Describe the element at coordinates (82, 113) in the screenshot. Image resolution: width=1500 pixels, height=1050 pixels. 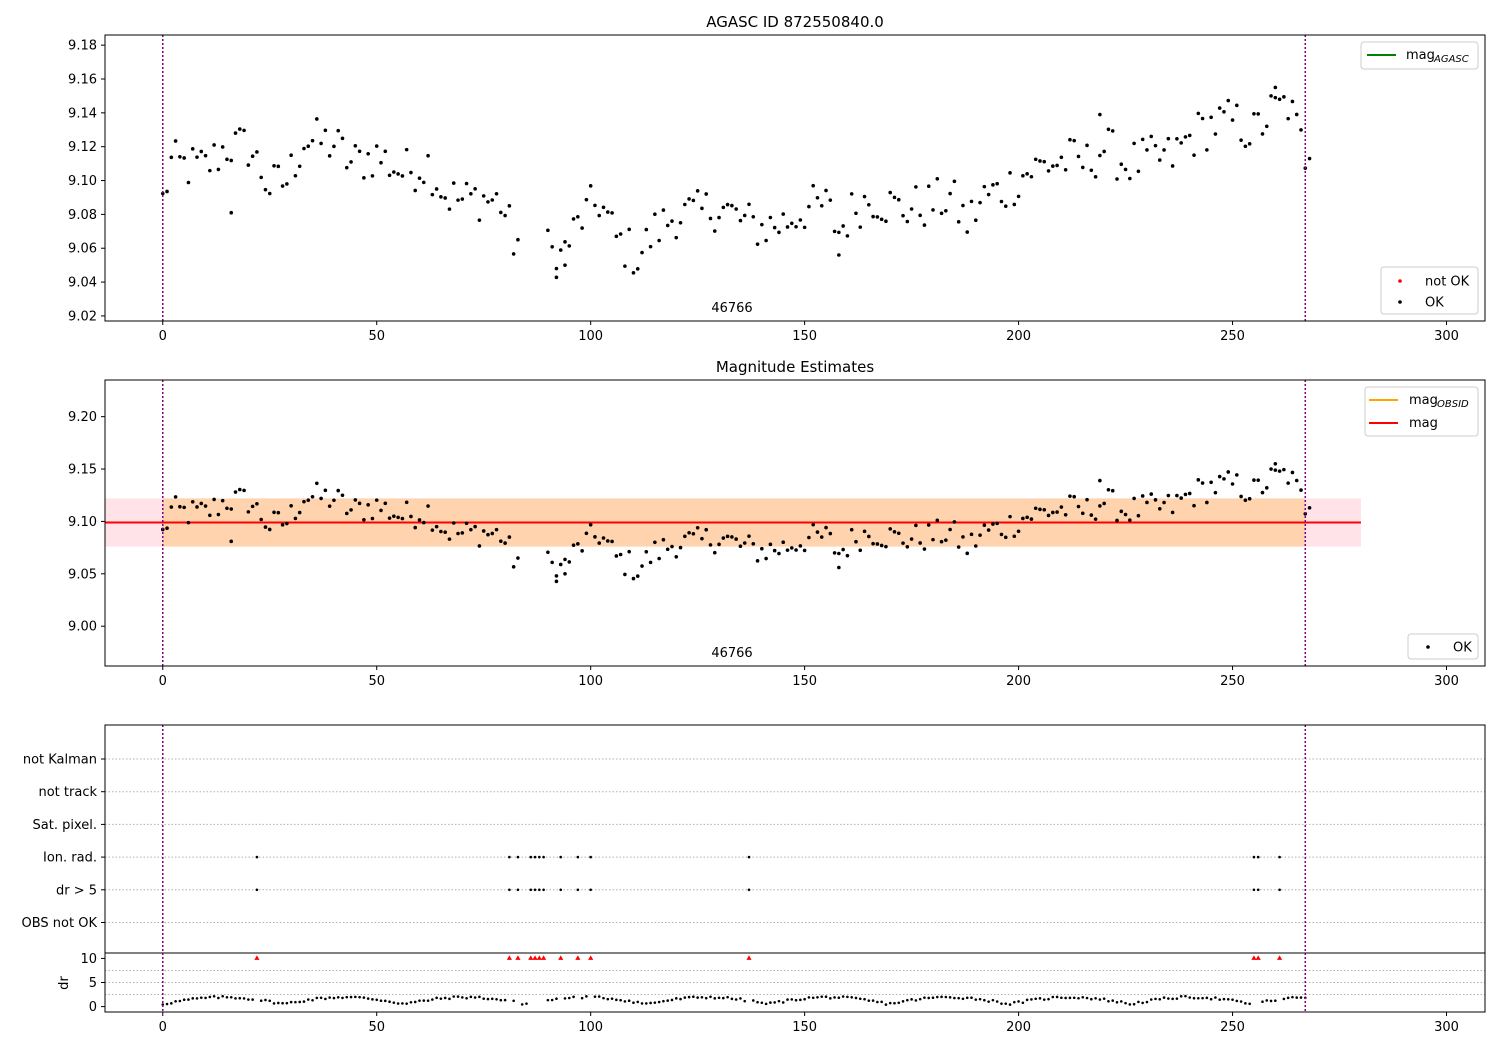
I see `y-tick-label: 9.14` at that location.